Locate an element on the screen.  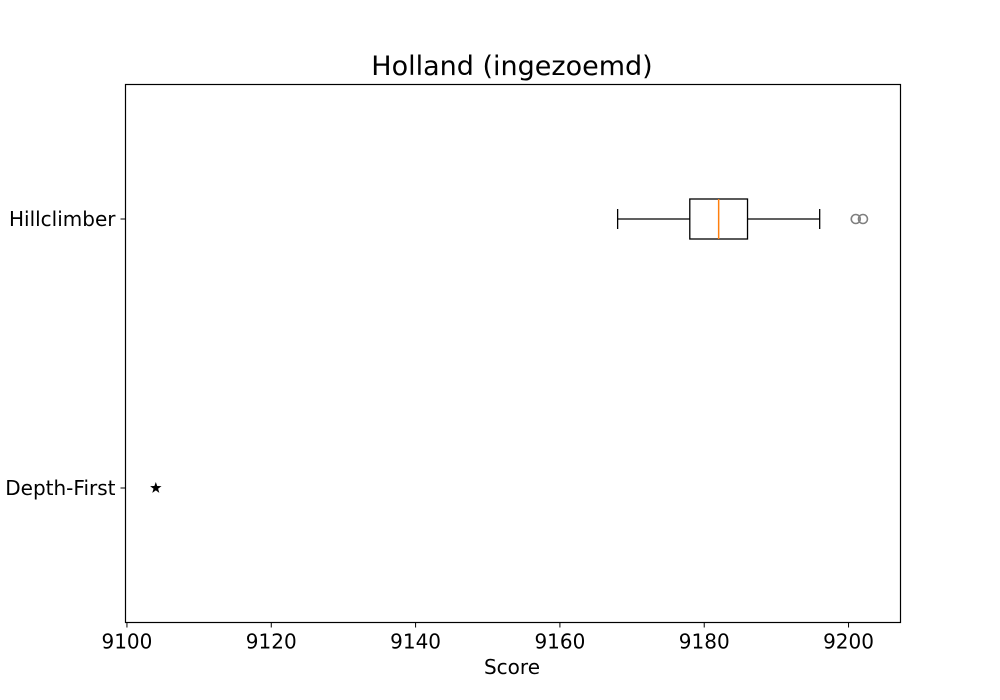
x-tick-label: 9160 is located at coordinates (559, 642).